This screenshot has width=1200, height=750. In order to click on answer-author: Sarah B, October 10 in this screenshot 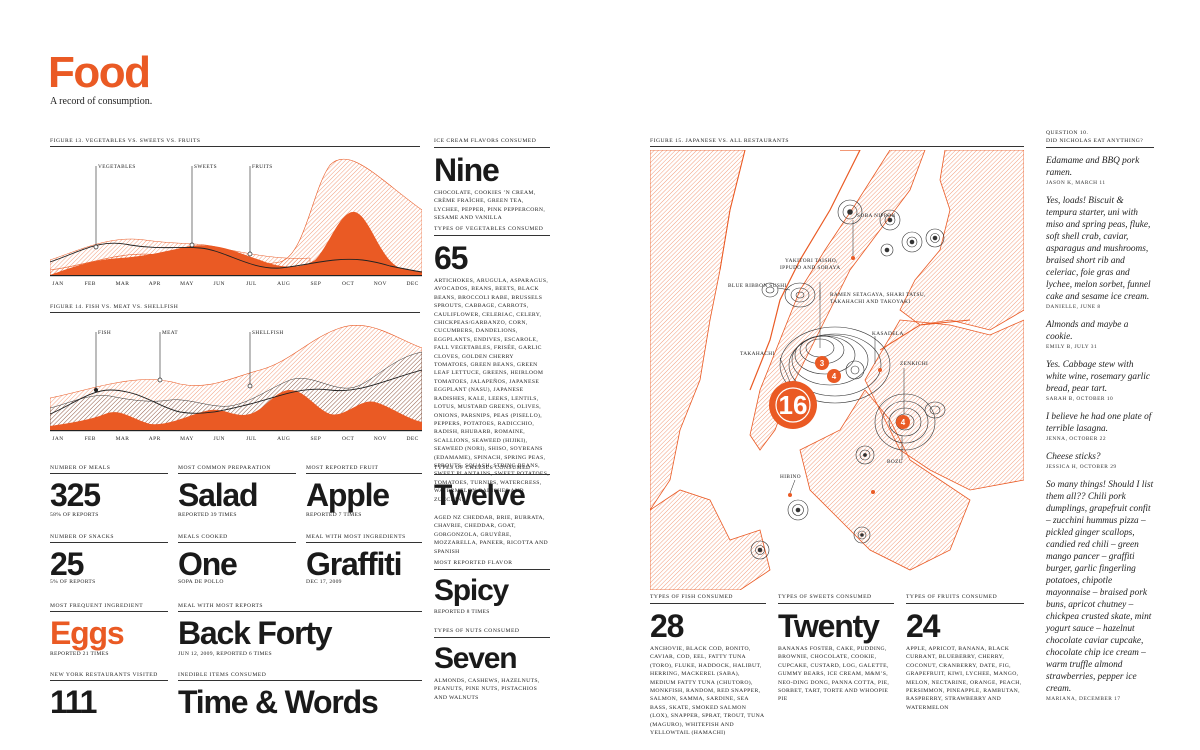, I will do `click(1080, 399)`.